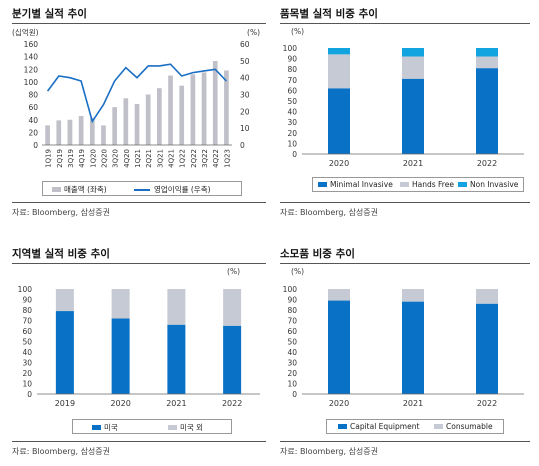  Describe the element at coordinates (160, 158) in the screenshot. I see `x-tick-label: 3Q21` at that location.